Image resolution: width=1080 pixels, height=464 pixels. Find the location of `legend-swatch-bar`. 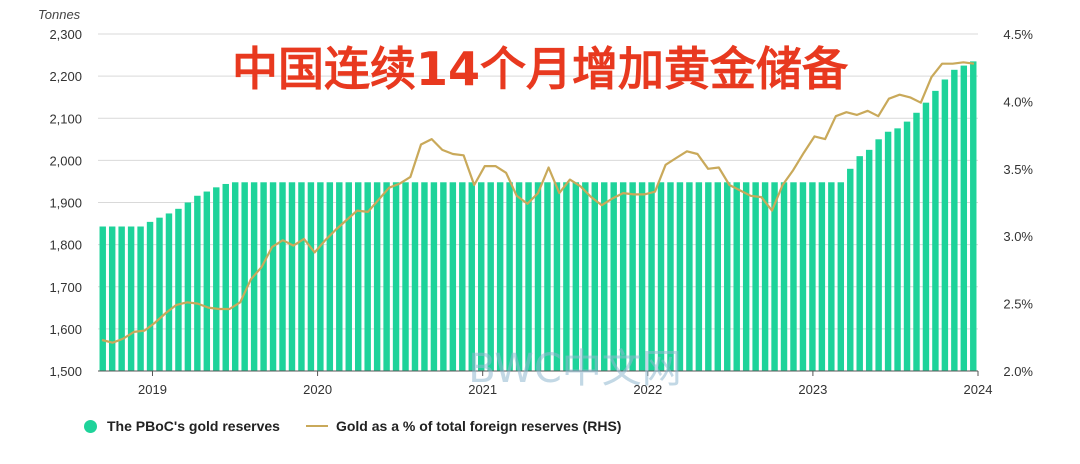

legend-swatch-bar is located at coordinates (90, 426).